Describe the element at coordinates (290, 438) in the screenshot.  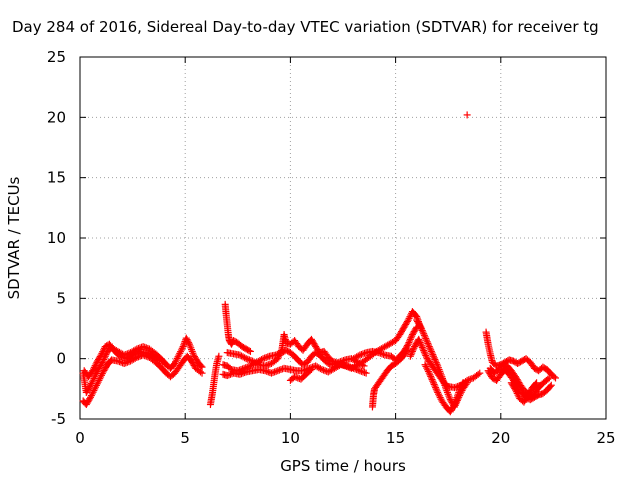
I see `x-tick-label: 10` at that location.